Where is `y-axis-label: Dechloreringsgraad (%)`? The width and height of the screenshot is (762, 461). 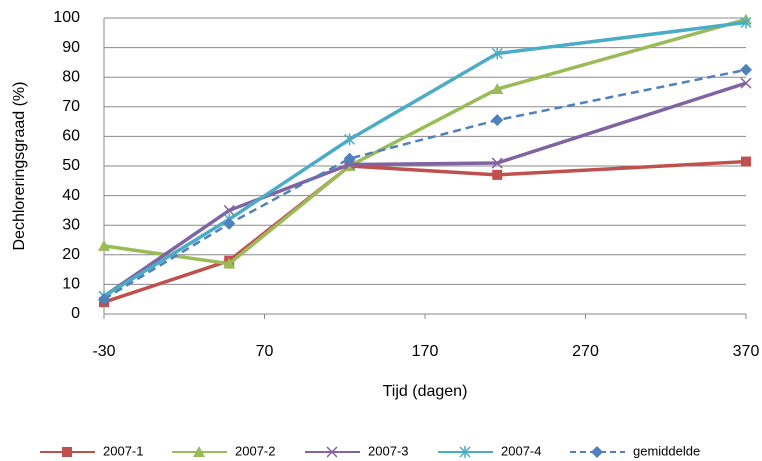
y-axis-label: Dechloreringsgraad (%) is located at coordinates (19, 166).